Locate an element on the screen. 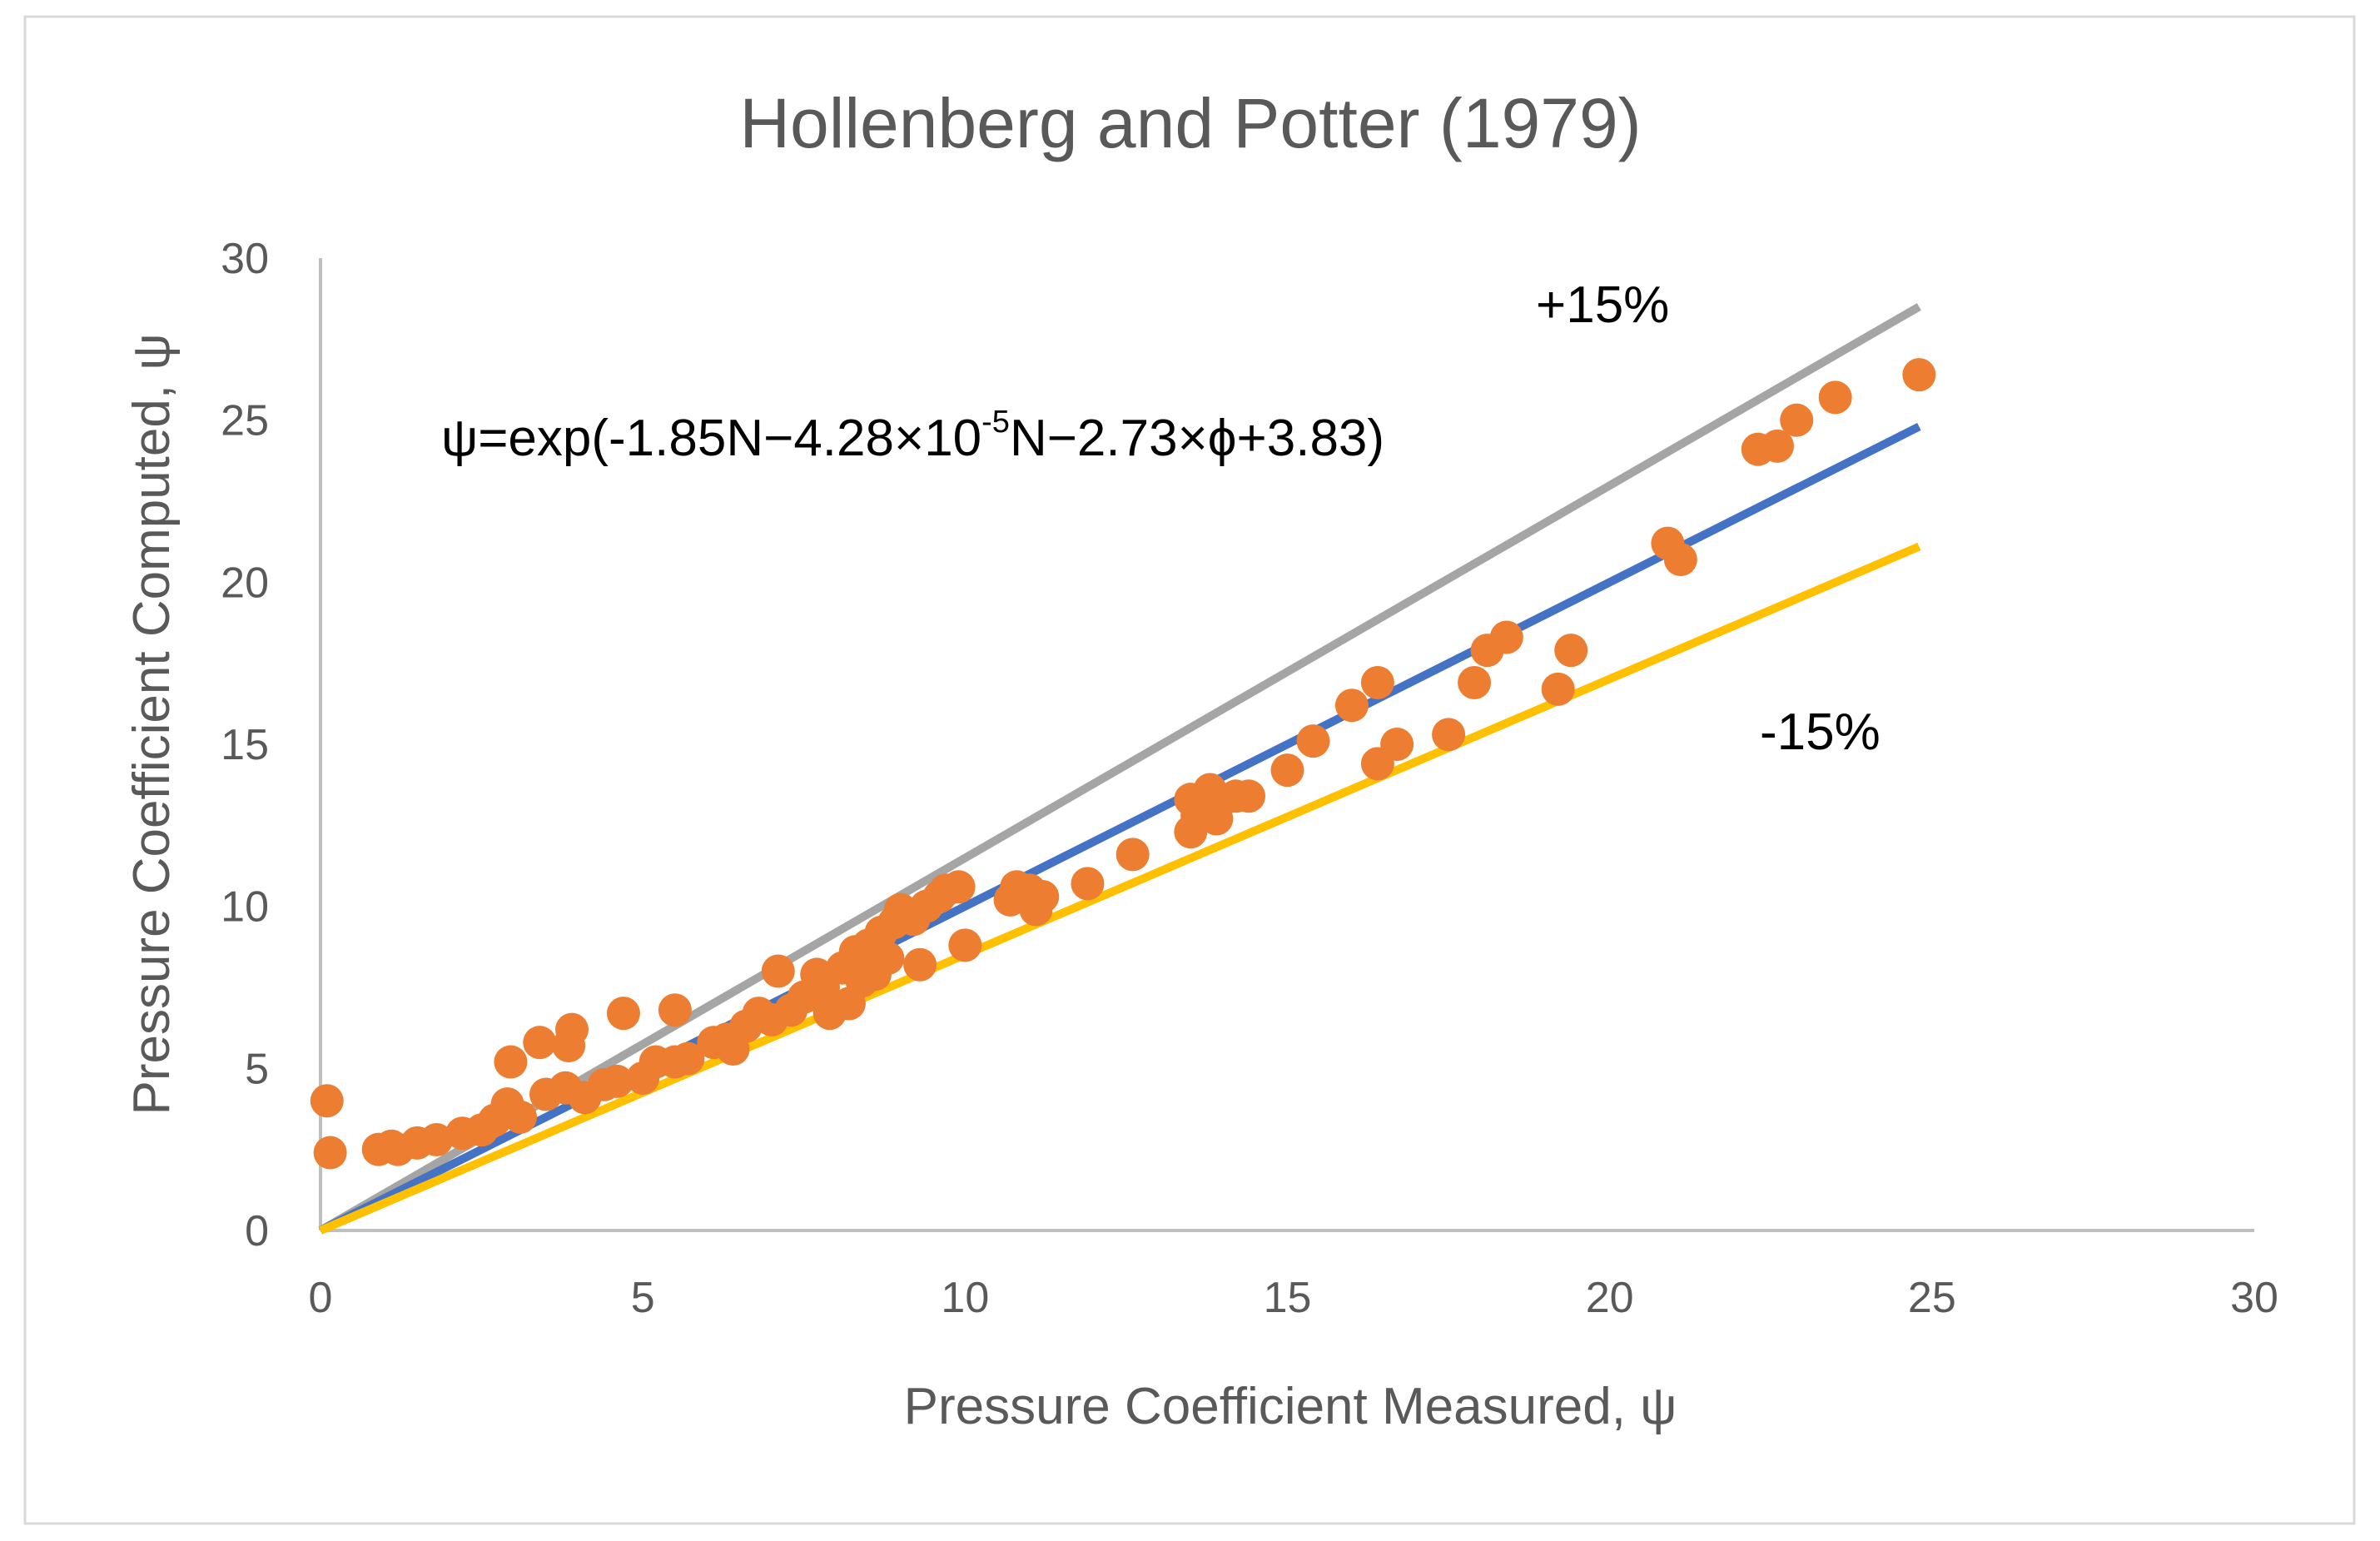  y-tick-label: 10 is located at coordinates (245, 908).